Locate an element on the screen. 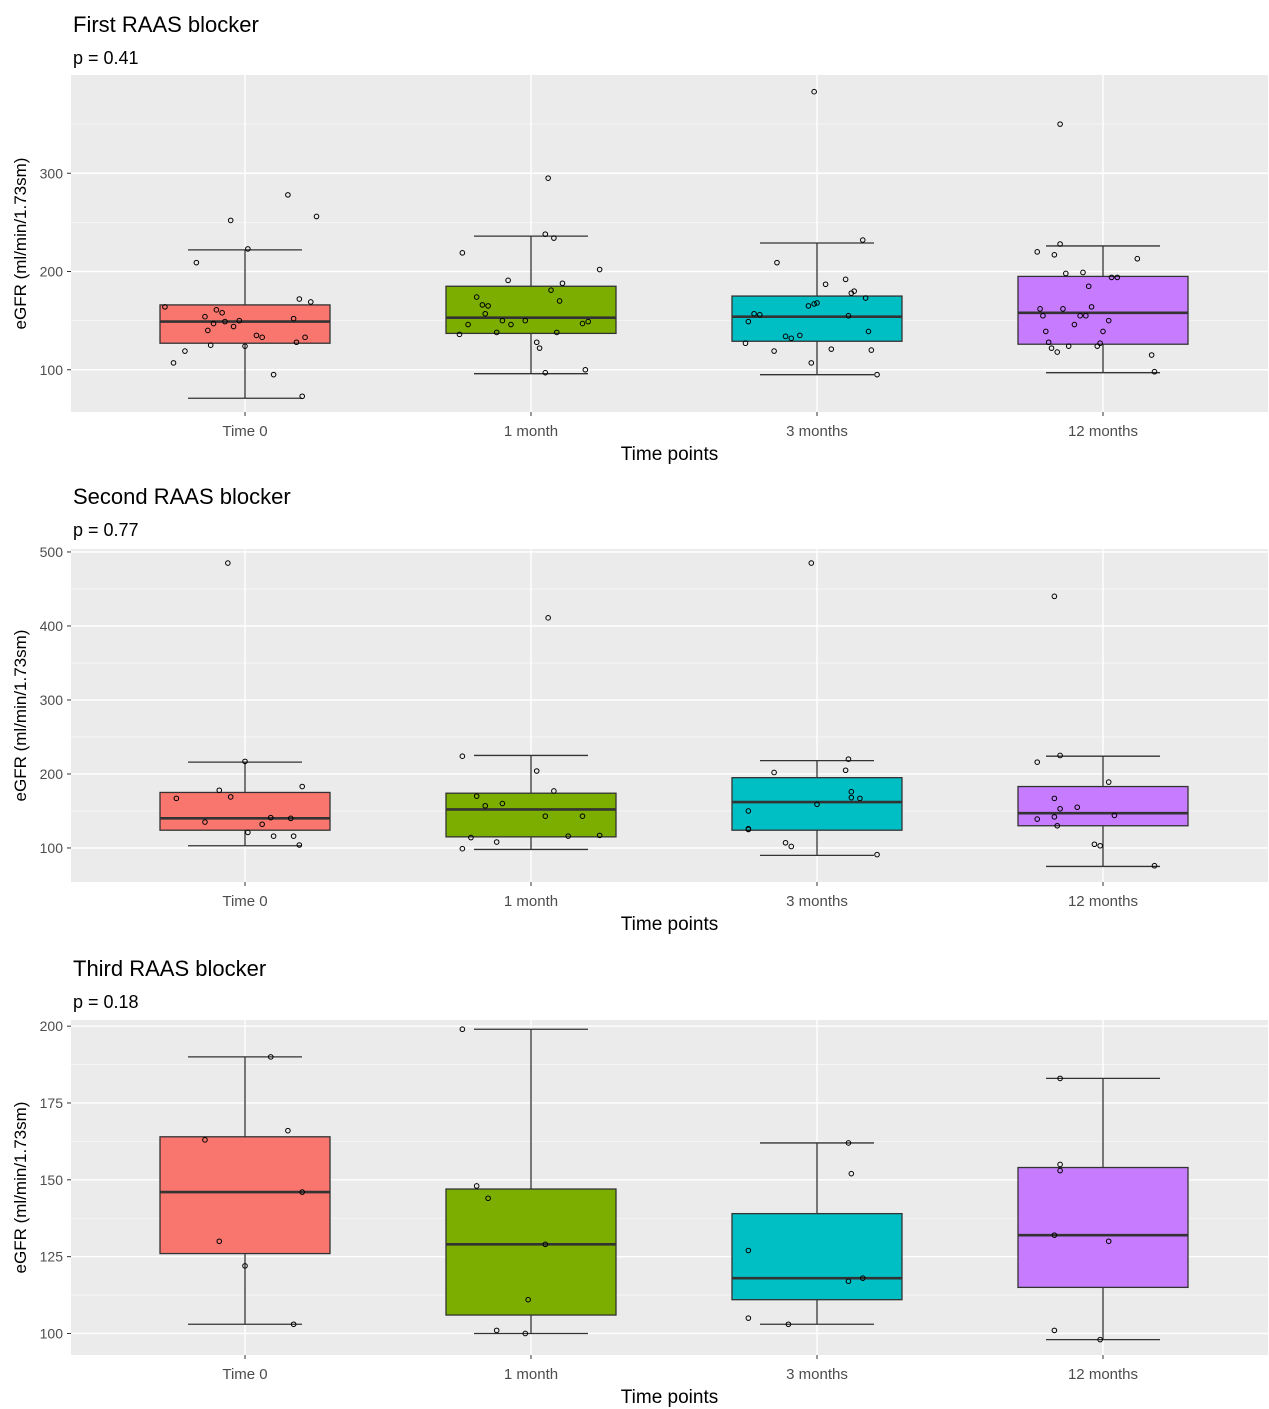 The height and width of the screenshot is (1409, 1269). y-tick-label: 175 is located at coordinates (52, 1103).